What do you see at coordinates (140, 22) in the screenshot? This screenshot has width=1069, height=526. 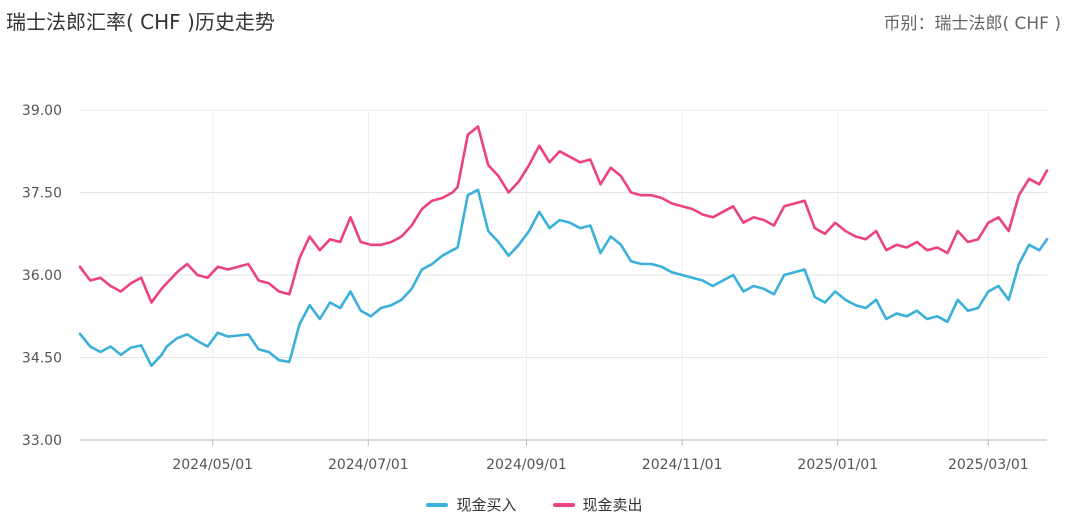 I see `page-title: 瑞士法郎汇率( CHF )历史走势` at bounding box center [140, 22].